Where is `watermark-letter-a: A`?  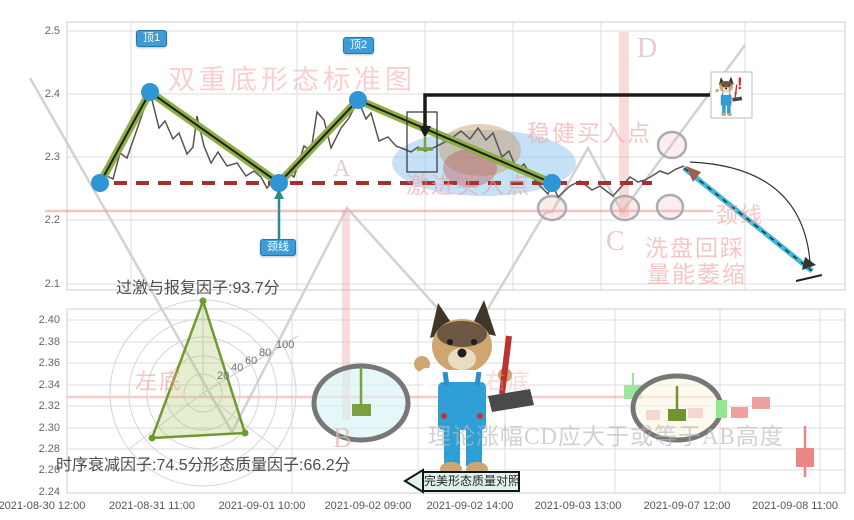 watermark-letter-a: A is located at coordinates (342, 169).